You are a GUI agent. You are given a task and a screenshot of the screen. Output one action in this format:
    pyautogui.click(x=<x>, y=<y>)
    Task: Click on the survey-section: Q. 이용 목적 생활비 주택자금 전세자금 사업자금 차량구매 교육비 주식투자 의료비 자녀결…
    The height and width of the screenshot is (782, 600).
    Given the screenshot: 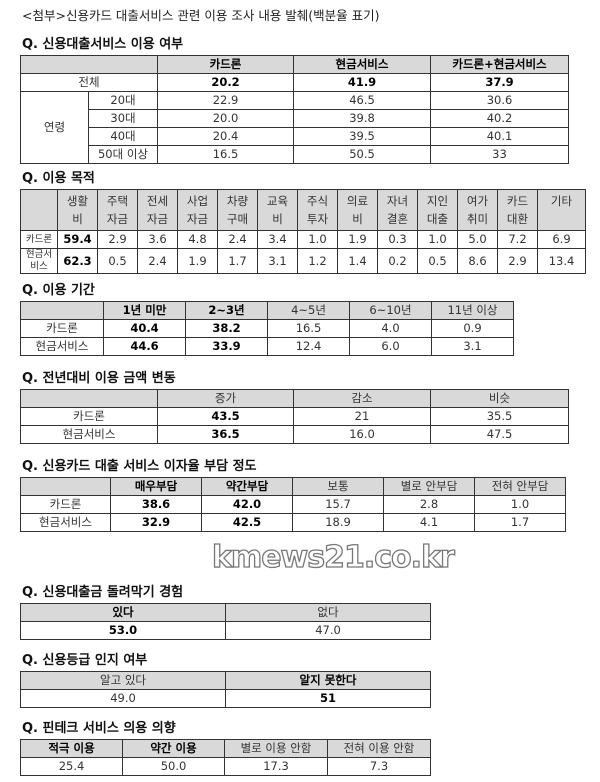 What is the action you would take?
    pyautogui.click(x=310, y=219)
    